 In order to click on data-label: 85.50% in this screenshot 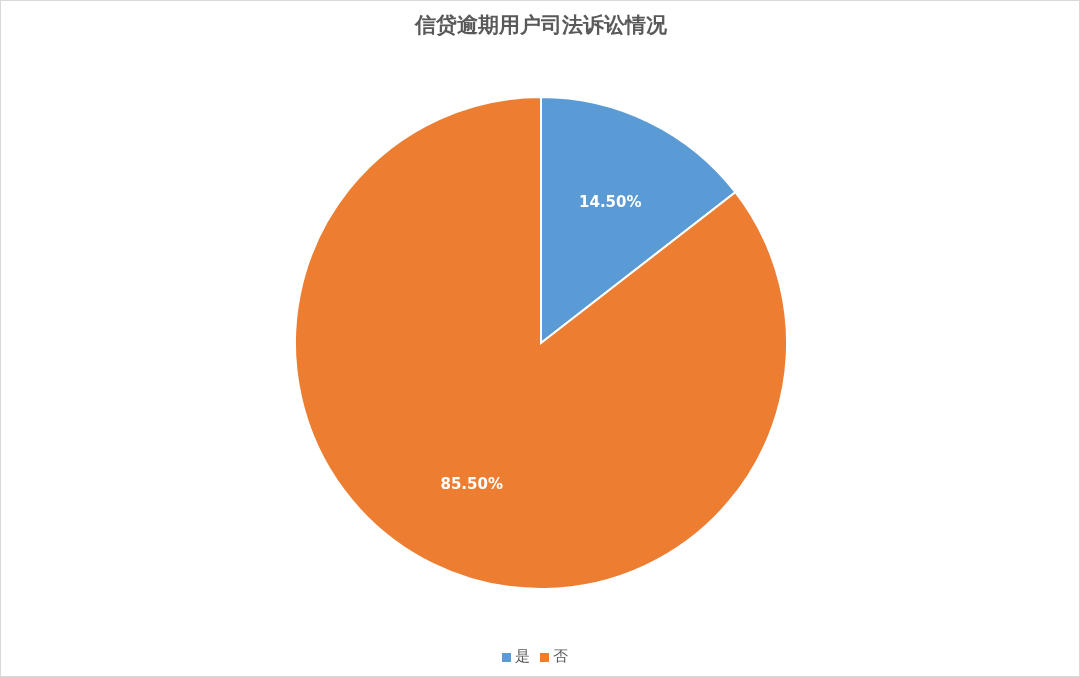, I will do `click(471, 484)`.